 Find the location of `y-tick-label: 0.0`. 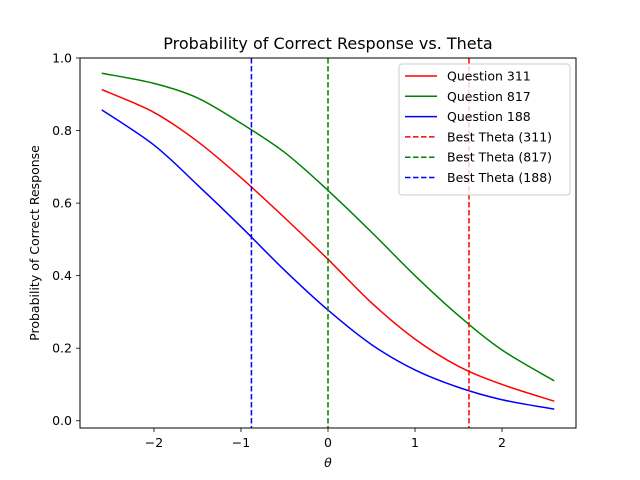

y-tick-label: 0.0 is located at coordinates (62, 420).